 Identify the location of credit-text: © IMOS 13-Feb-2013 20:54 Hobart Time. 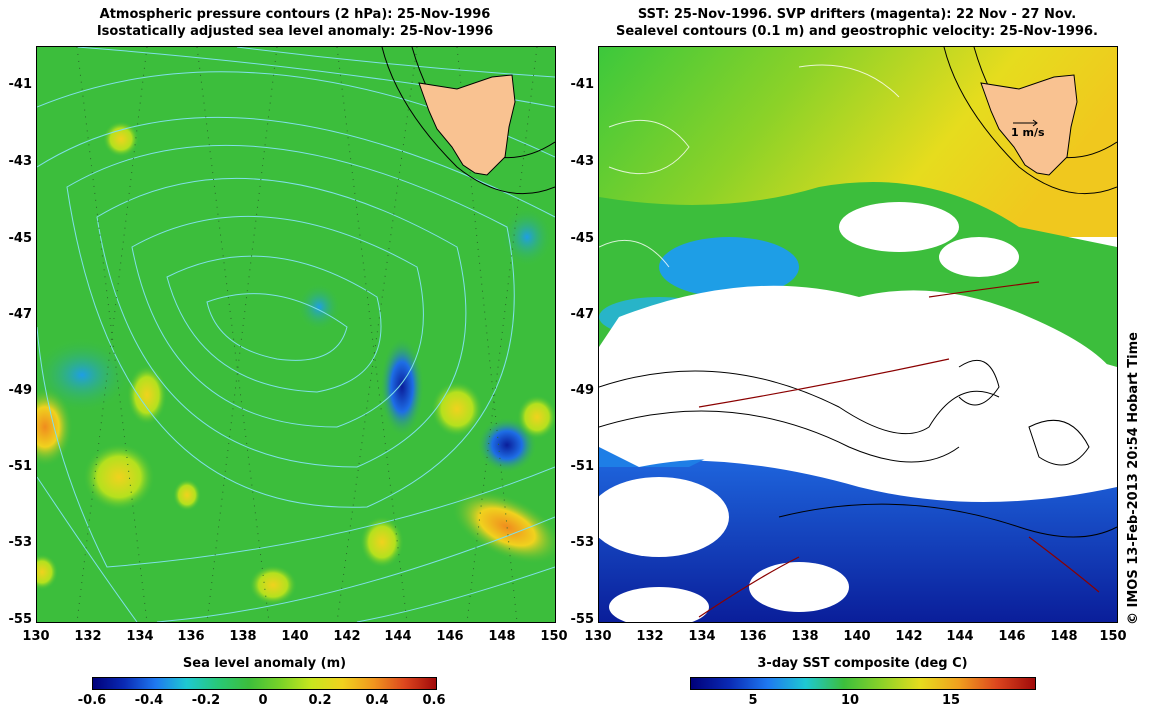
(1133, 478).